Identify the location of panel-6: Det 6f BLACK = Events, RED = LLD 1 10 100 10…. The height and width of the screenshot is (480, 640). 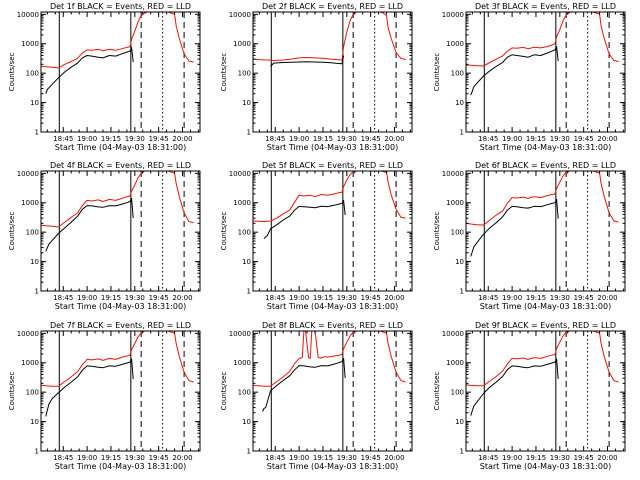
(529, 236).